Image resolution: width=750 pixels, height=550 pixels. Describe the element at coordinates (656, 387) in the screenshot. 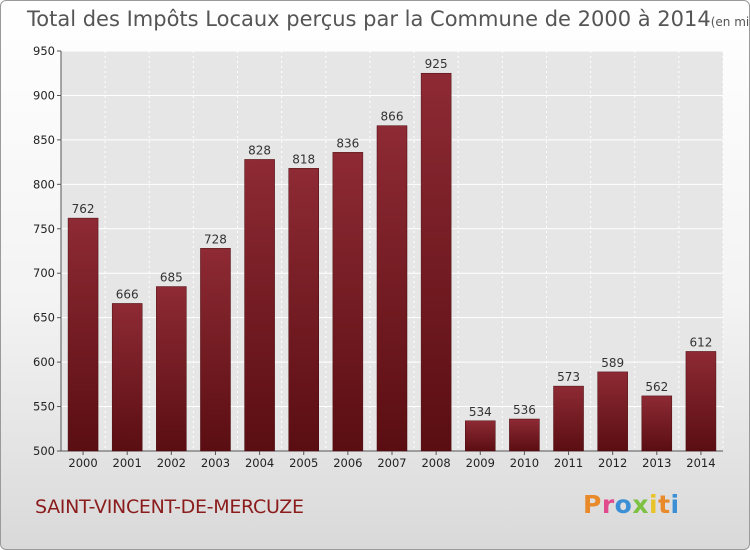

I see `value-label-2013: 562` at that location.